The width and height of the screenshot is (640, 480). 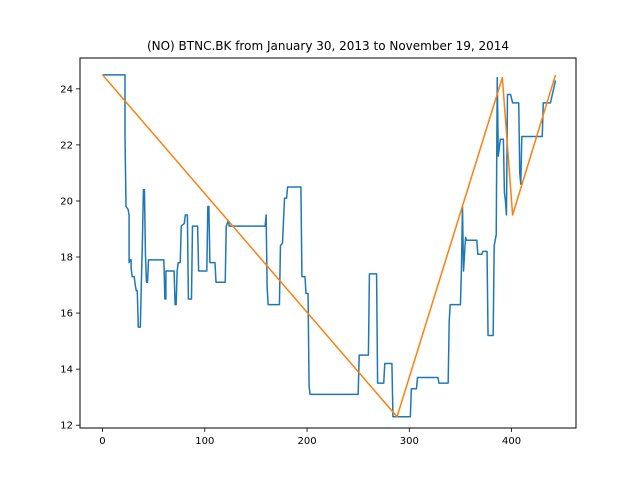 What do you see at coordinates (66, 201) in the screenshot?
I see `y-tick-label: 20` at bounding box center [66, 201].